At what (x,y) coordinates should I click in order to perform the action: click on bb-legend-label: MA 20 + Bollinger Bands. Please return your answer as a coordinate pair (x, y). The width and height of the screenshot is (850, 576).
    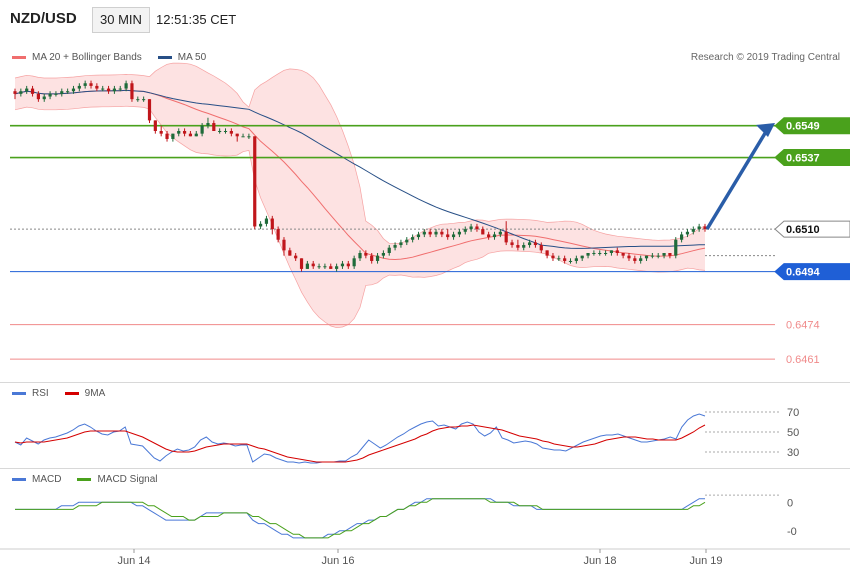
    Looking at the image, I should click on (87, 57).